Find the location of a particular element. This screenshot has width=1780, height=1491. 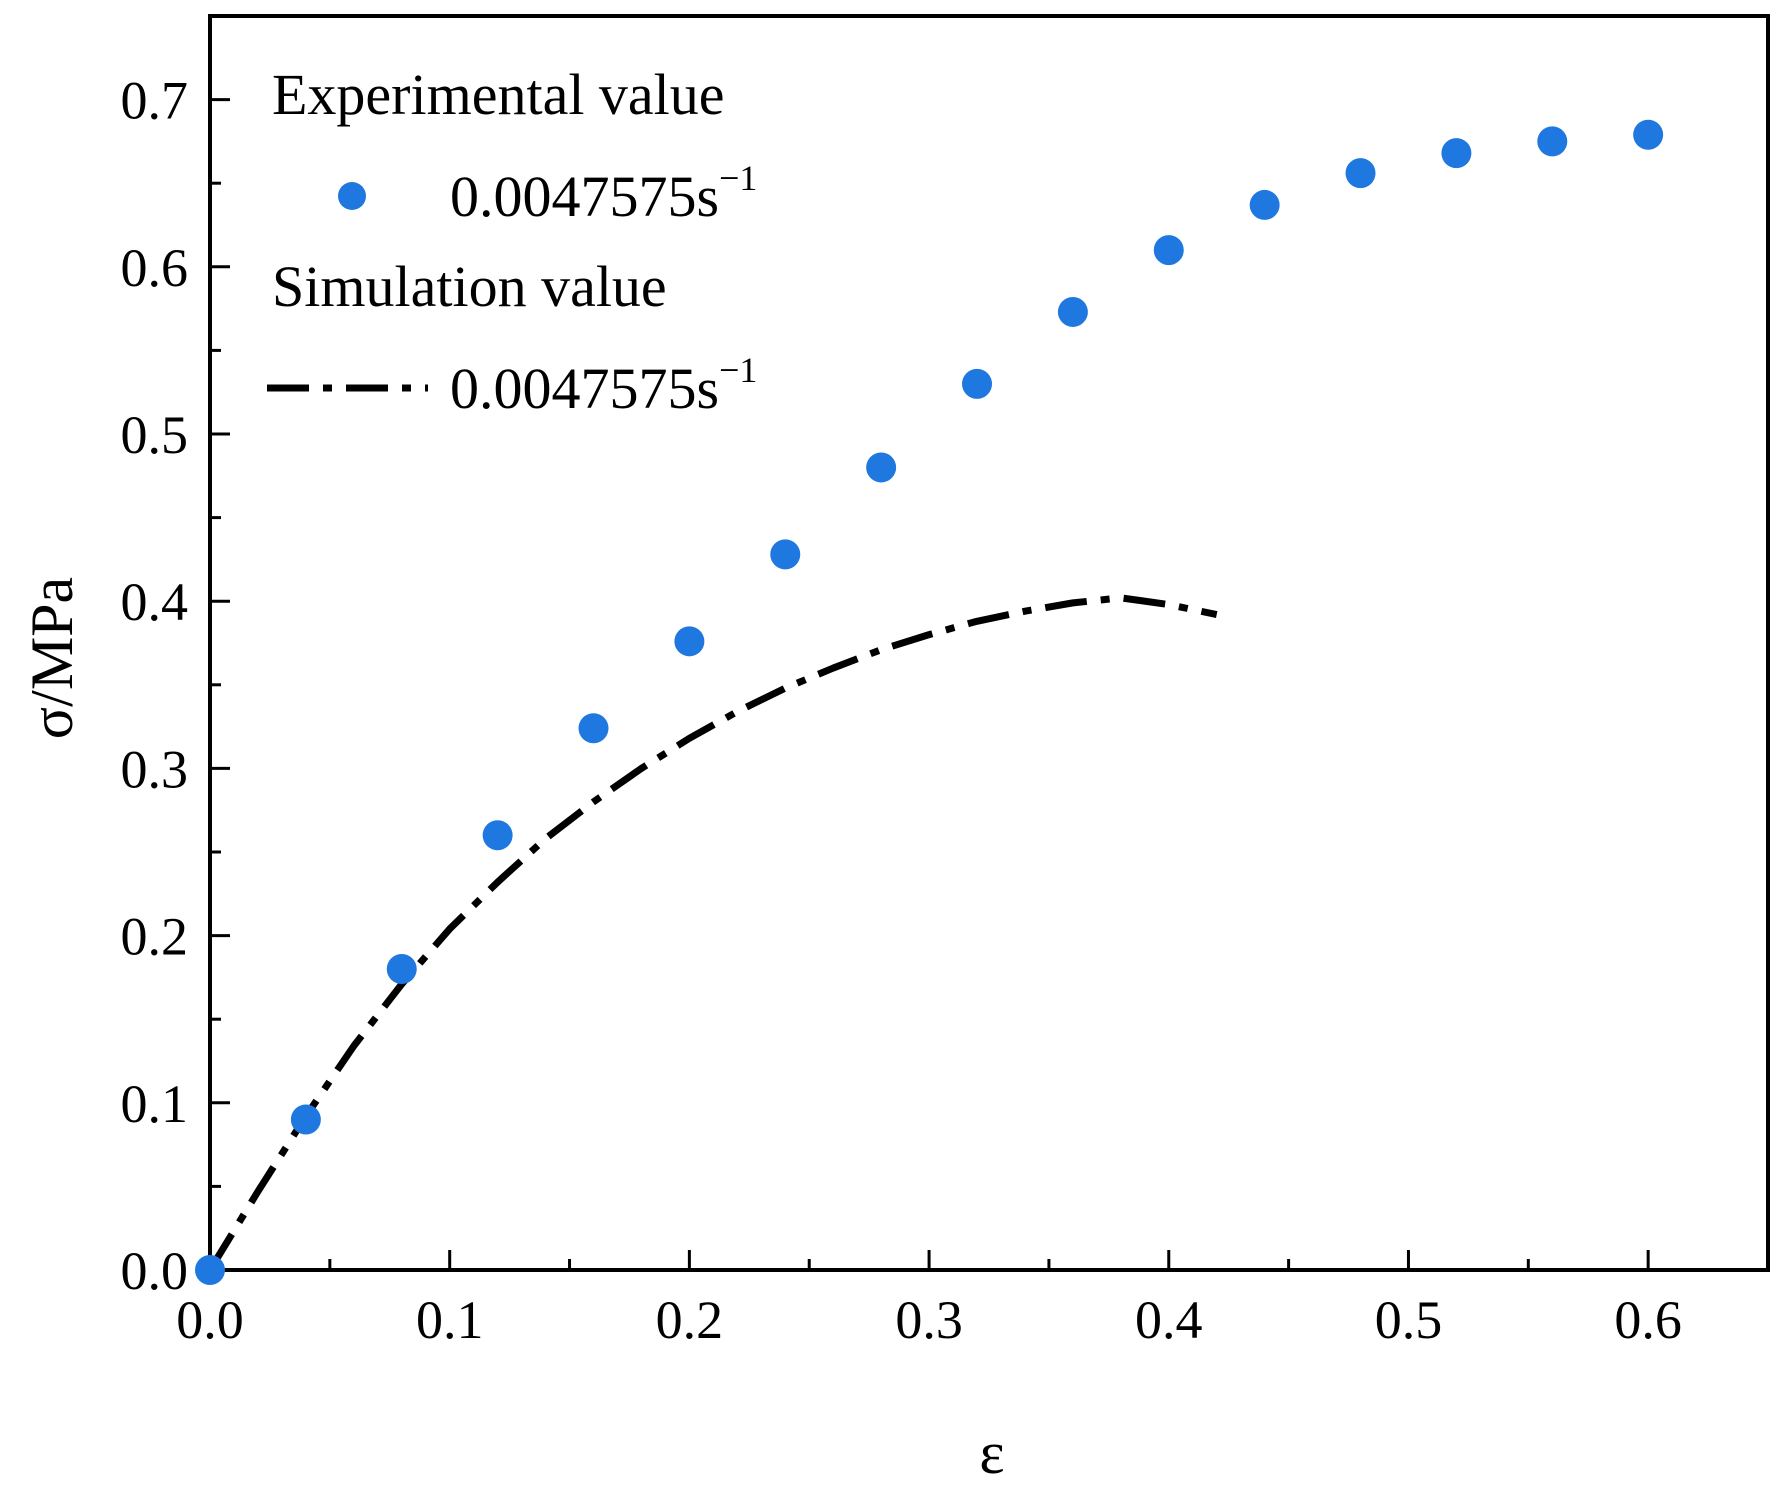

x-tick-label: 0.0 is located at coordinates (210, 1320).